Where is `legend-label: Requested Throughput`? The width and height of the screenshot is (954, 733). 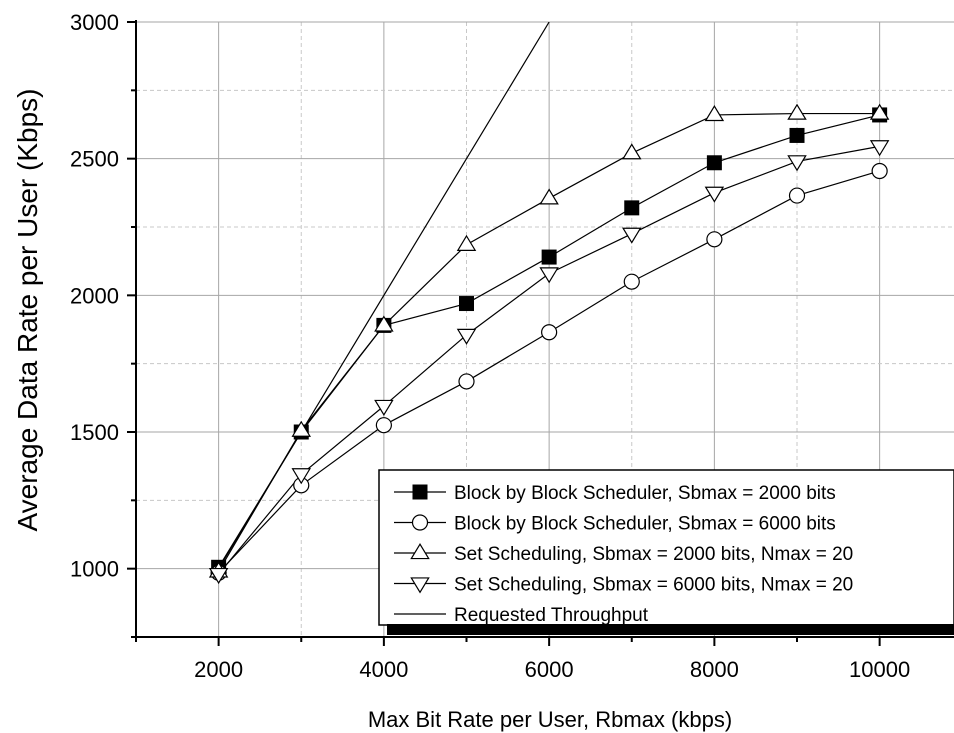
legend-label: Requested Throughput is located at coordinates (551, 615).